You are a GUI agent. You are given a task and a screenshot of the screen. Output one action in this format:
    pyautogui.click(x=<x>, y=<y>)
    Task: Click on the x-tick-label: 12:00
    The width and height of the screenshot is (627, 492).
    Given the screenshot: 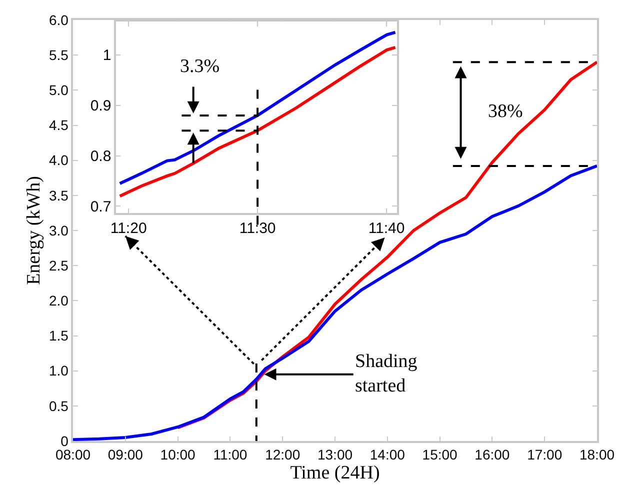 What is the action you would take?
    pyautogui.click(x=282, y=454)
    